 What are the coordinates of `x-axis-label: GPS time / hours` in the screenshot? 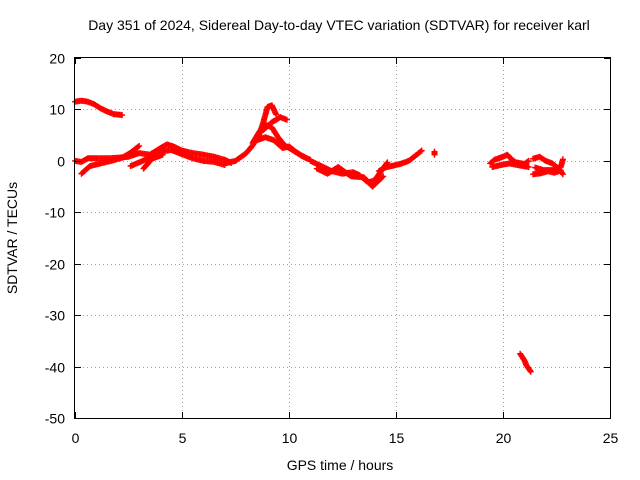 It's located at (340, 465).